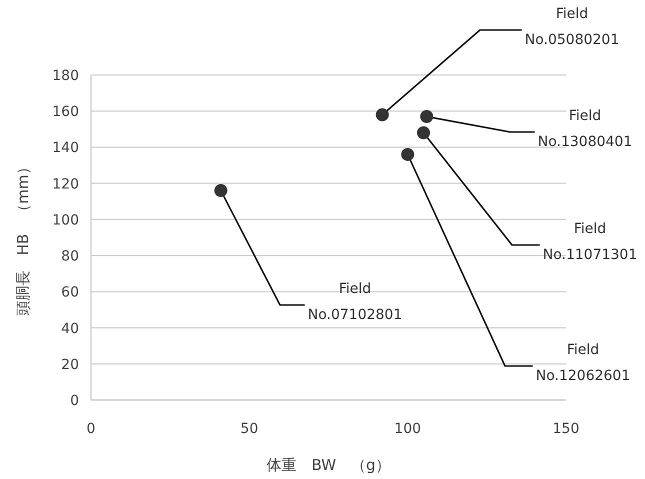  What do you see at coordinates (65, 184) in the screenshot?
I see `y-tick-label: 120` at bounding box center [65, 184].